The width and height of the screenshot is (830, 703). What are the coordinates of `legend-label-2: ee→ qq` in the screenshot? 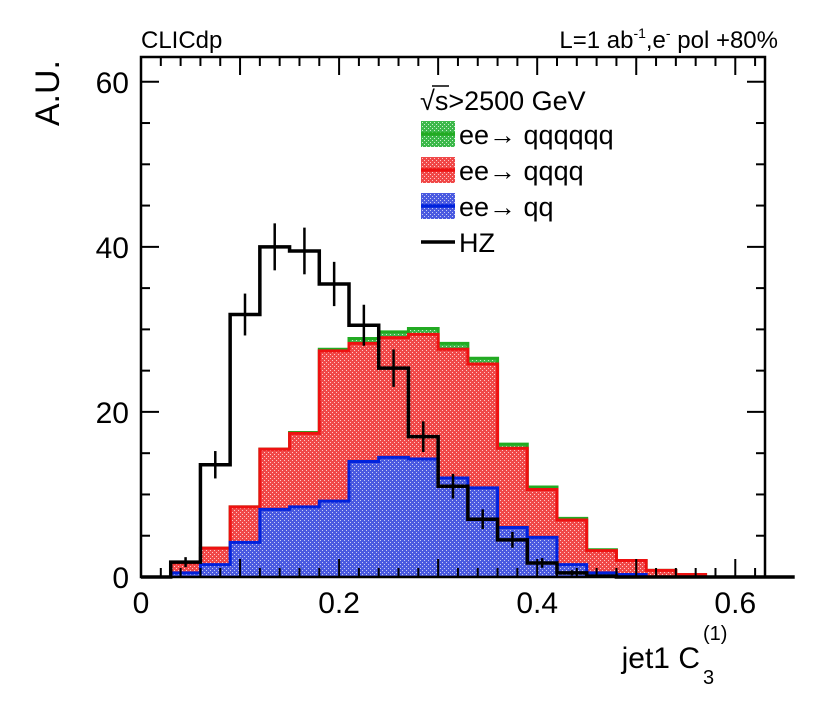 It's located at (506, 207).